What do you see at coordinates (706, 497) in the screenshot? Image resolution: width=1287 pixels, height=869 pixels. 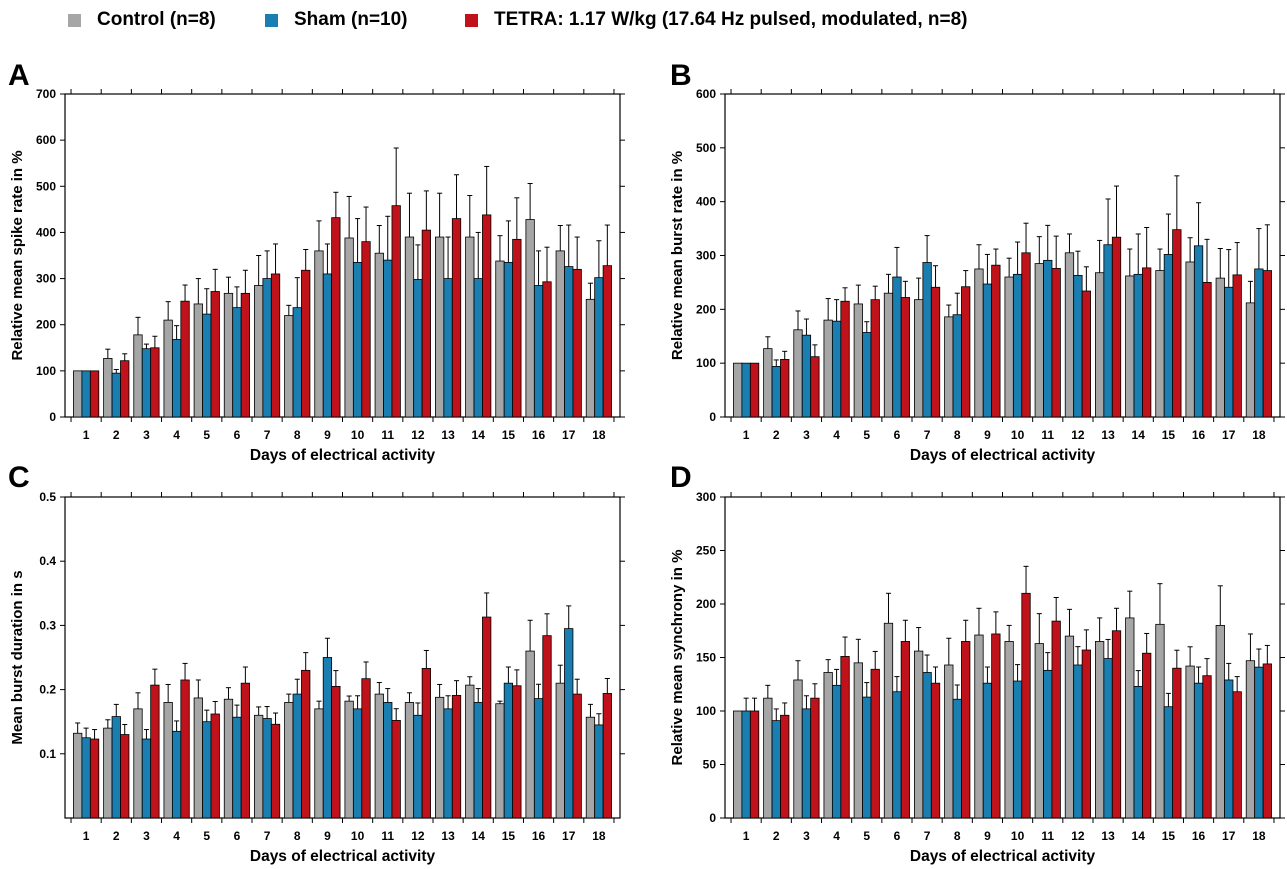 I see `panel-d-ytick-label: 300` at bounding box center [706, 497].